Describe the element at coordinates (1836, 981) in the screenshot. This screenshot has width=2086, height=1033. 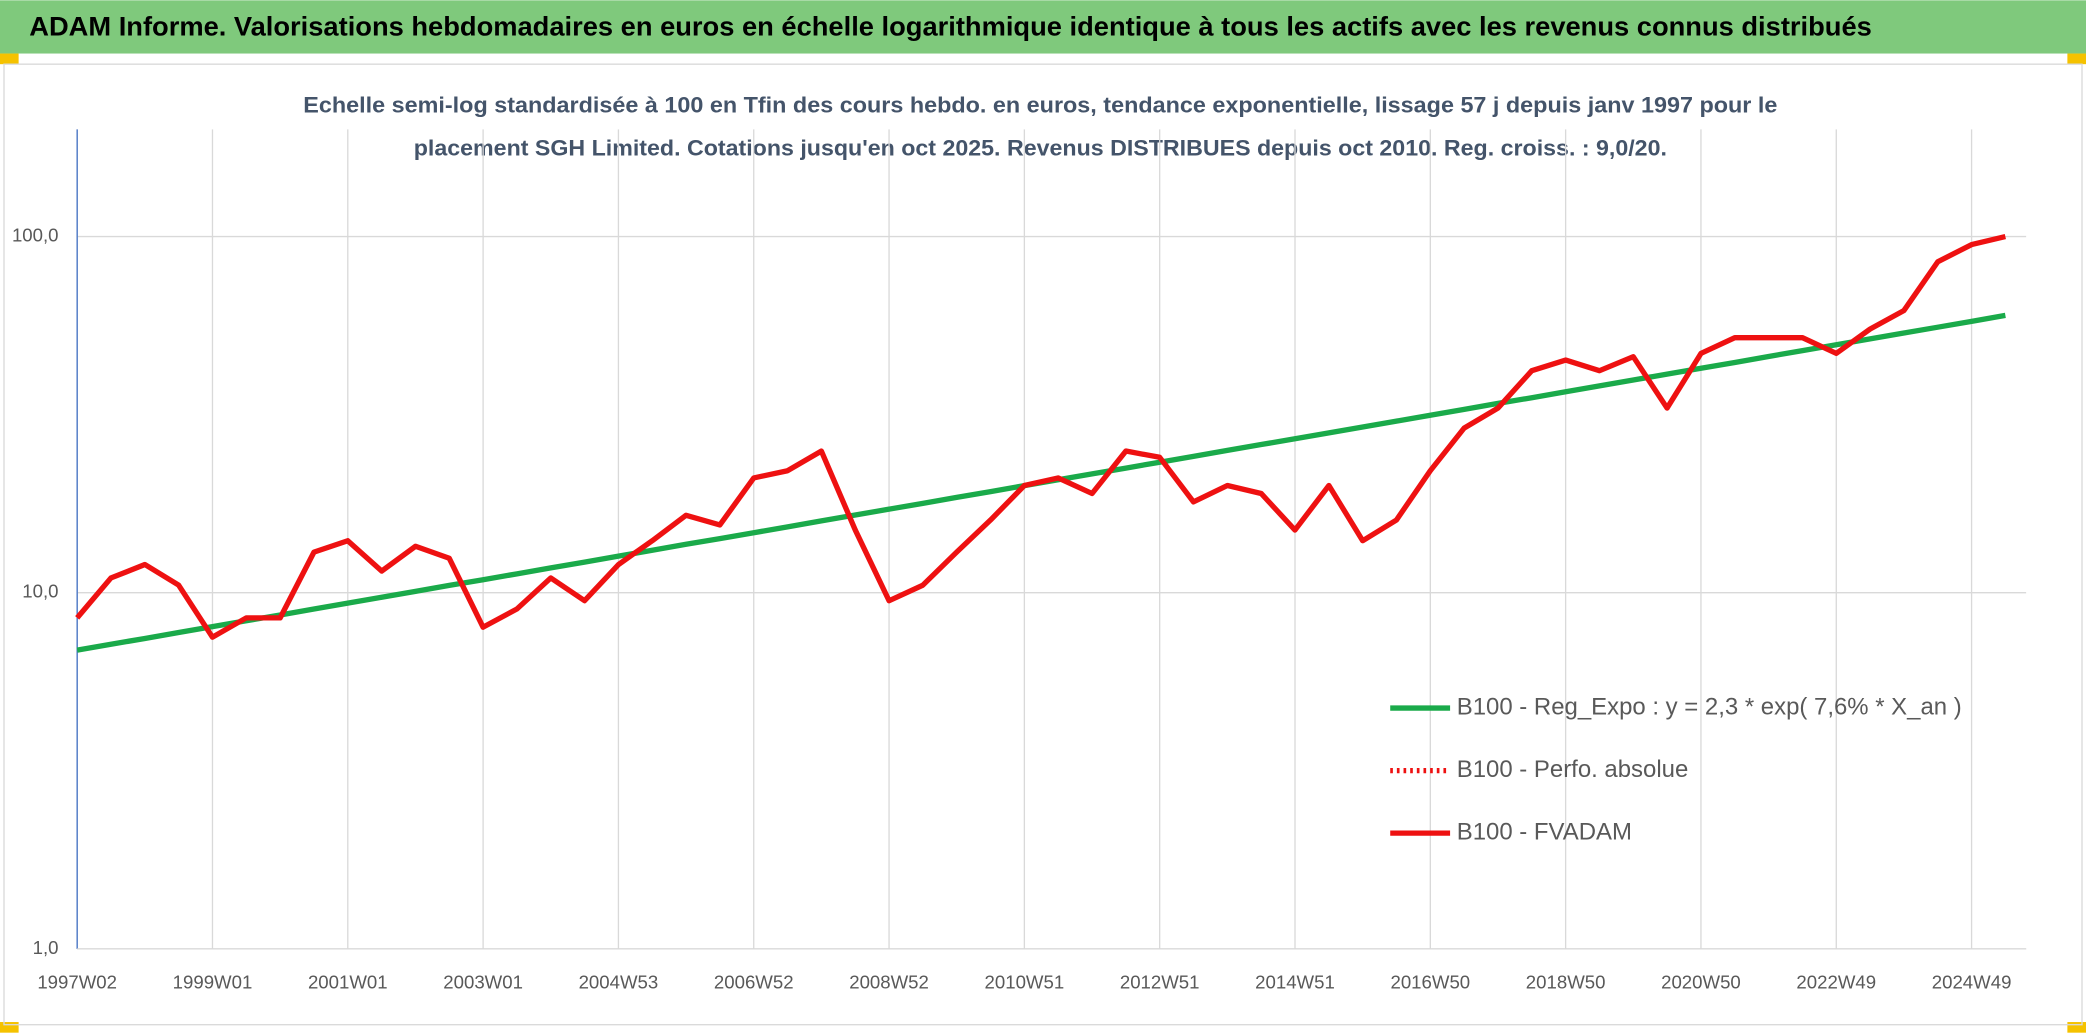
I see `x-tick-label: 2022W49` at that location.